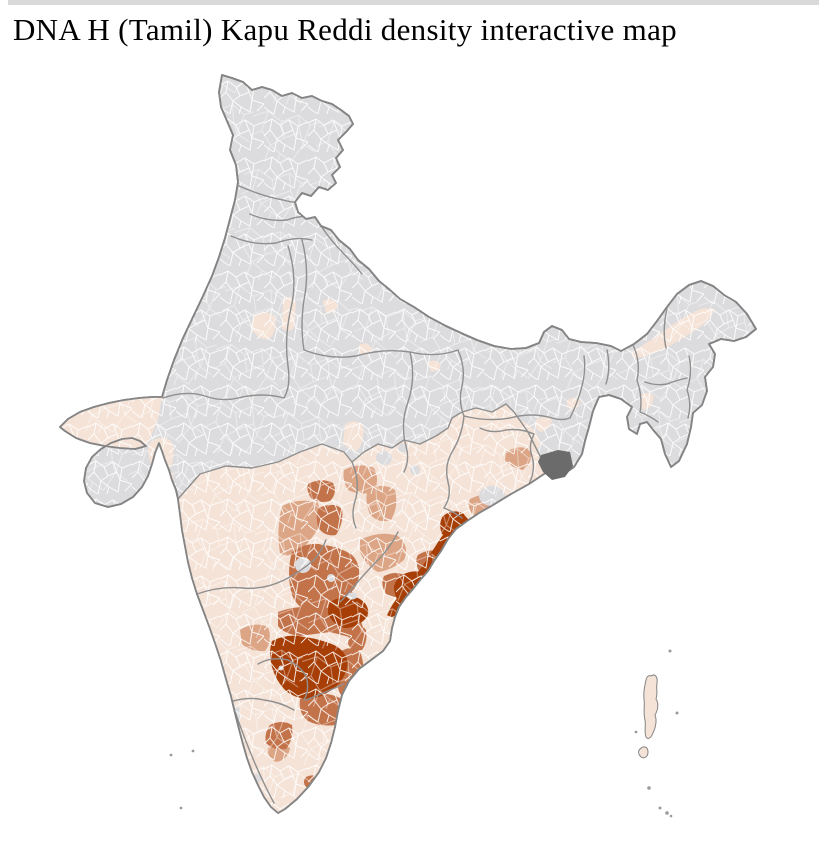 The width and height of the screenshot is (819, 851). I want to click on state-borders-northeast, so click(648, 365).